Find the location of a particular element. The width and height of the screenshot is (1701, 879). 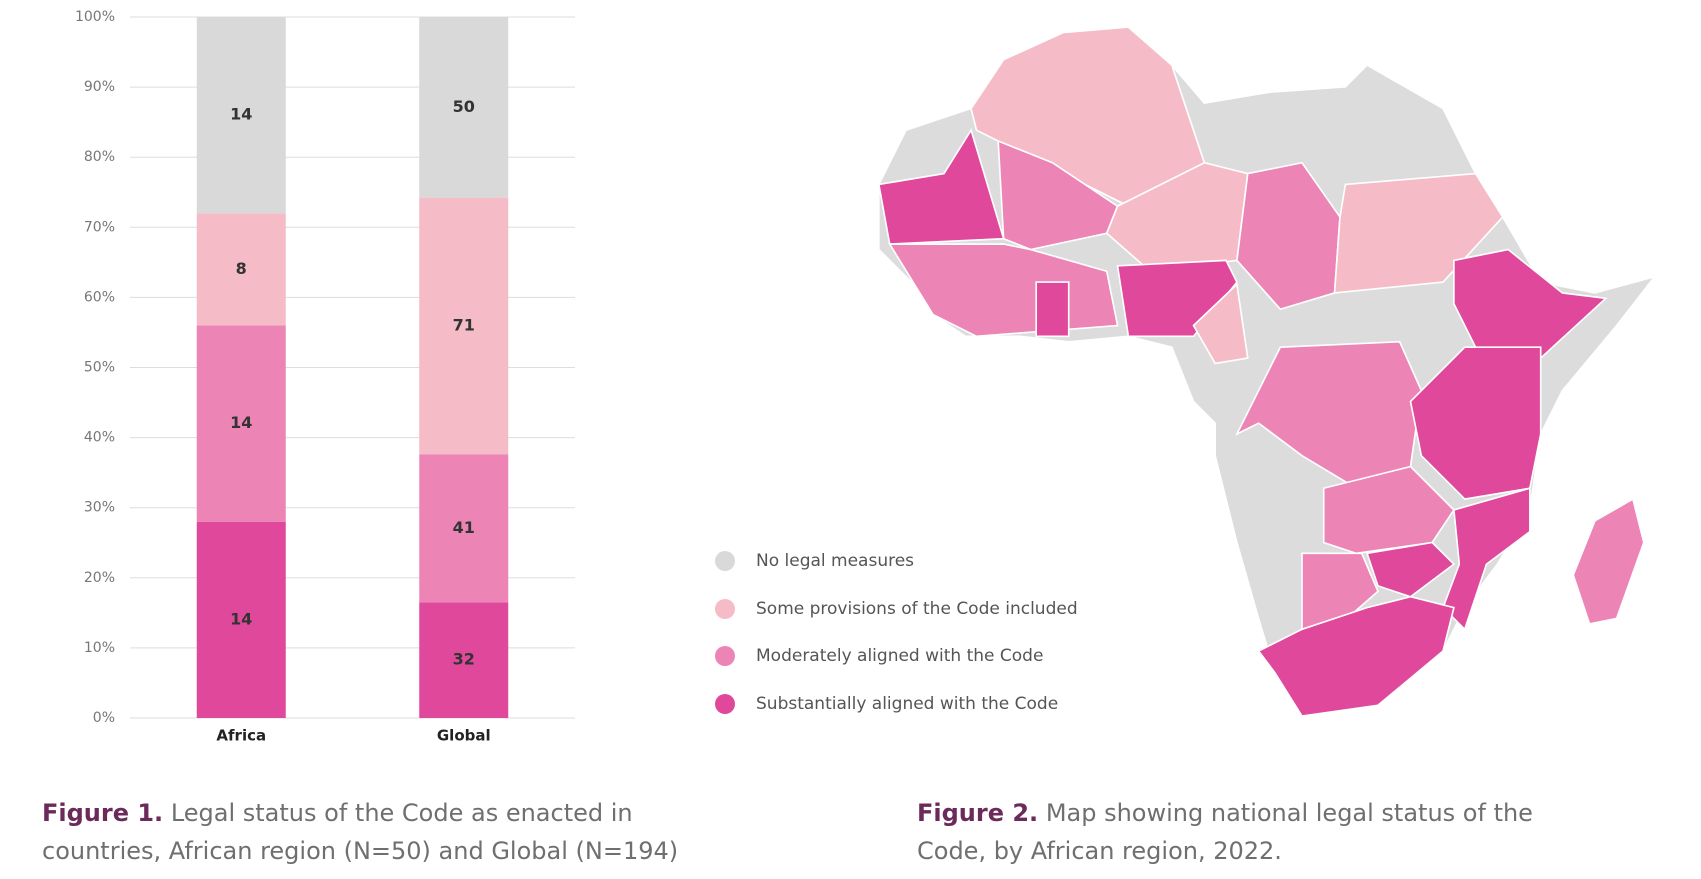

caption-text: Code, by African region, 2022. is located at coordinates (1099, 851).